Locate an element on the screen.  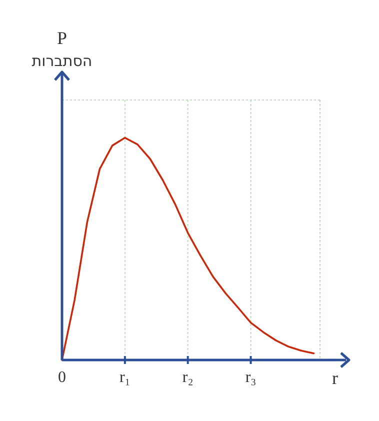
x-tick-label: r₃ is located at coordinates (250, 377).